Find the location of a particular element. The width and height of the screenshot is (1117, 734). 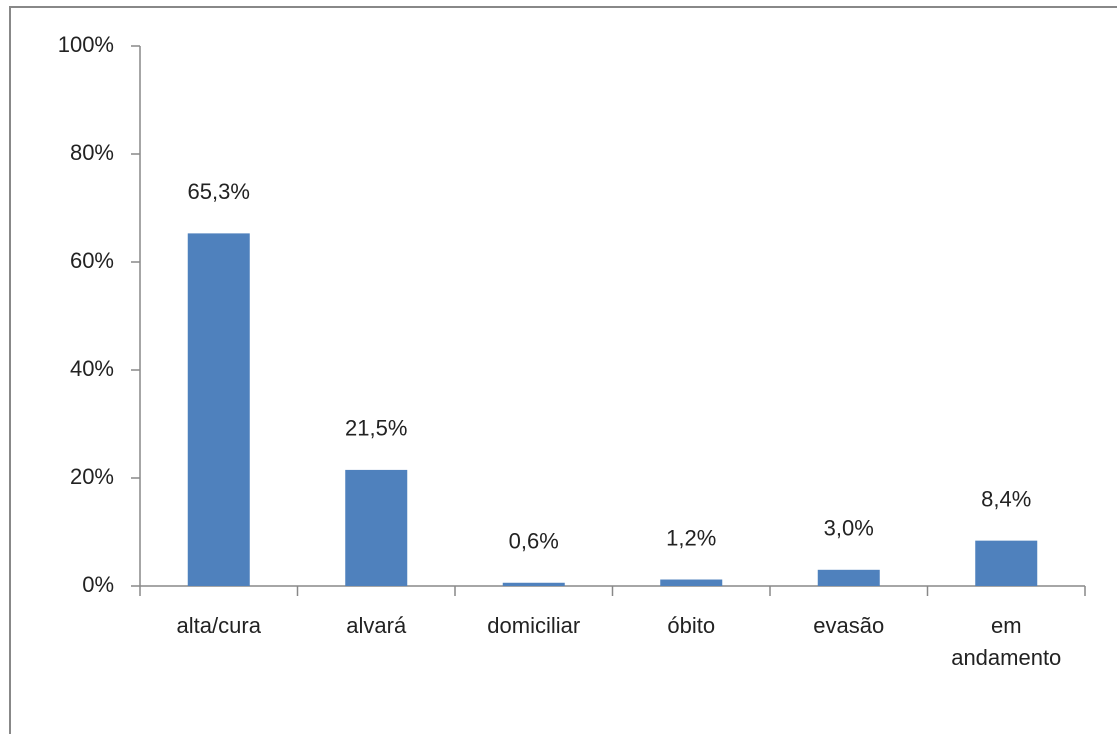

data-label: 8,4% is located at coordinates (1006, 498).